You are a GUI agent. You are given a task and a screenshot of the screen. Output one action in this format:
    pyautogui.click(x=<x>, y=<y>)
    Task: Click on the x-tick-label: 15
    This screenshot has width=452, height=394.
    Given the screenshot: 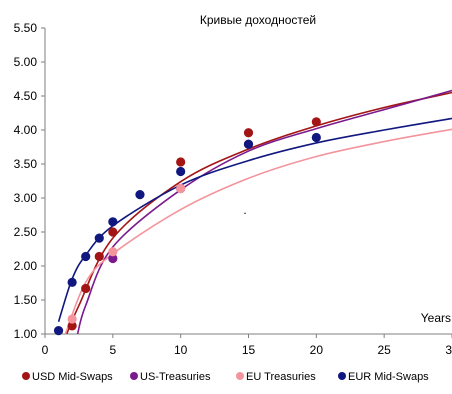 What is the action you would take?
    pyautogui.click(x=249, y=350)
    